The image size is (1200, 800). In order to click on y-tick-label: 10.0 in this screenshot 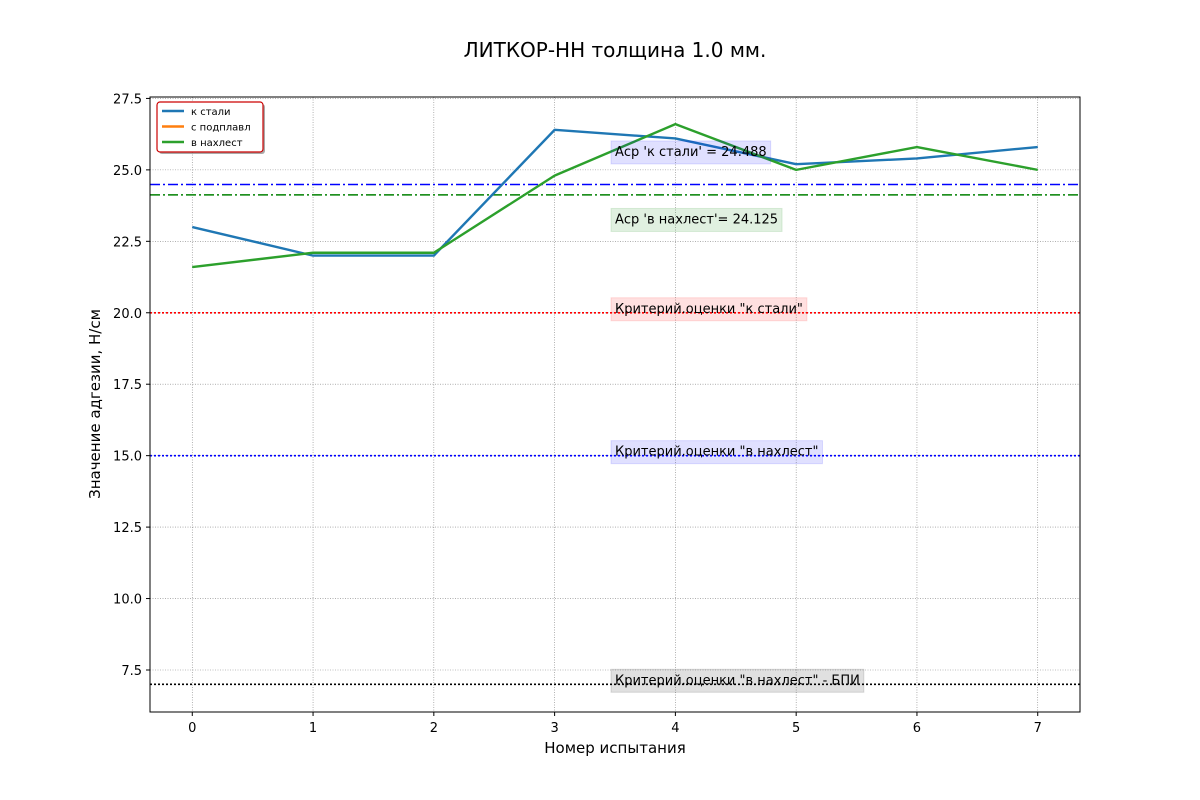, I will do `click(127, 600)`.